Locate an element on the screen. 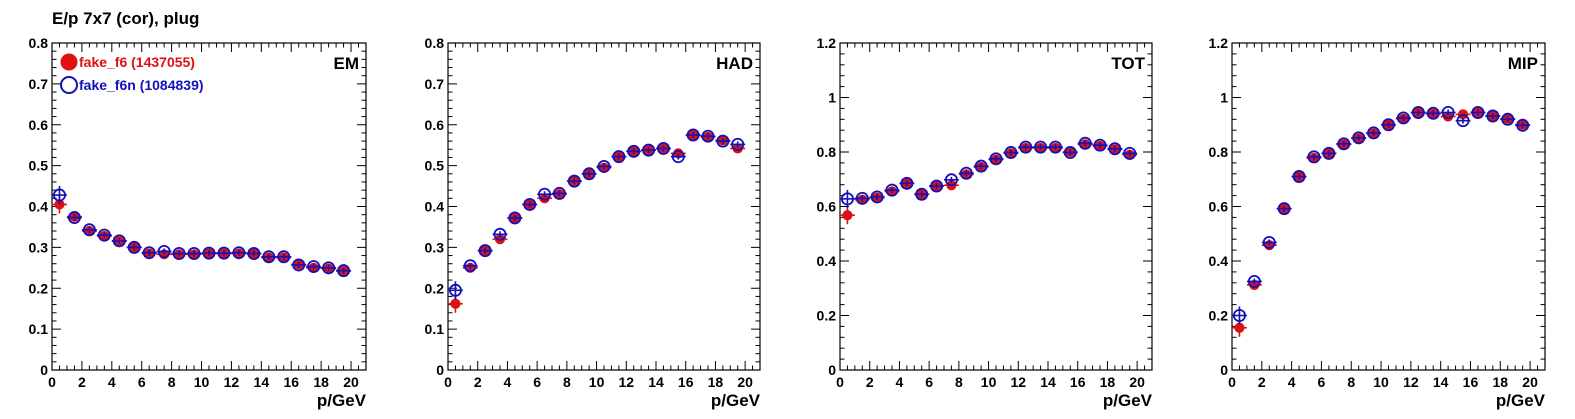 This screenshot has height=419, width=1575. panel-label: TOT is located at coordinates (1128, 63).